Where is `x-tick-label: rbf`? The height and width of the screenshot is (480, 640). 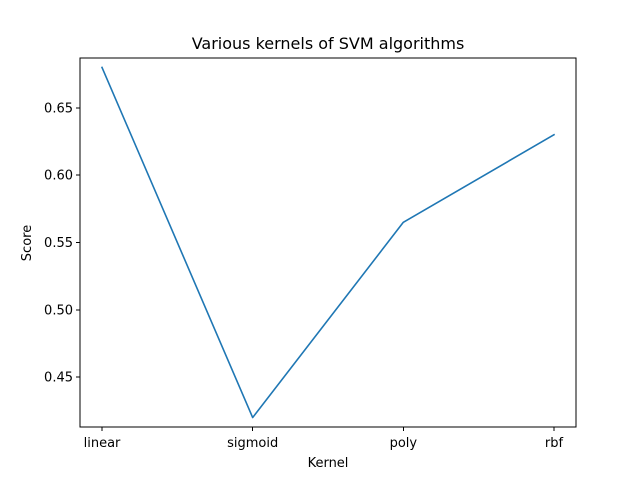
x-tick-label: rbf is located at coordinates (554, 443).